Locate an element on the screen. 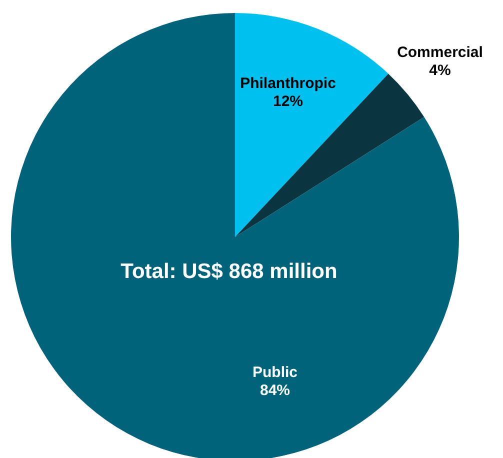 Image resolution: width=503 pixels, height=458 pixels. data-label: 84% is located at coordinates (275, 390).